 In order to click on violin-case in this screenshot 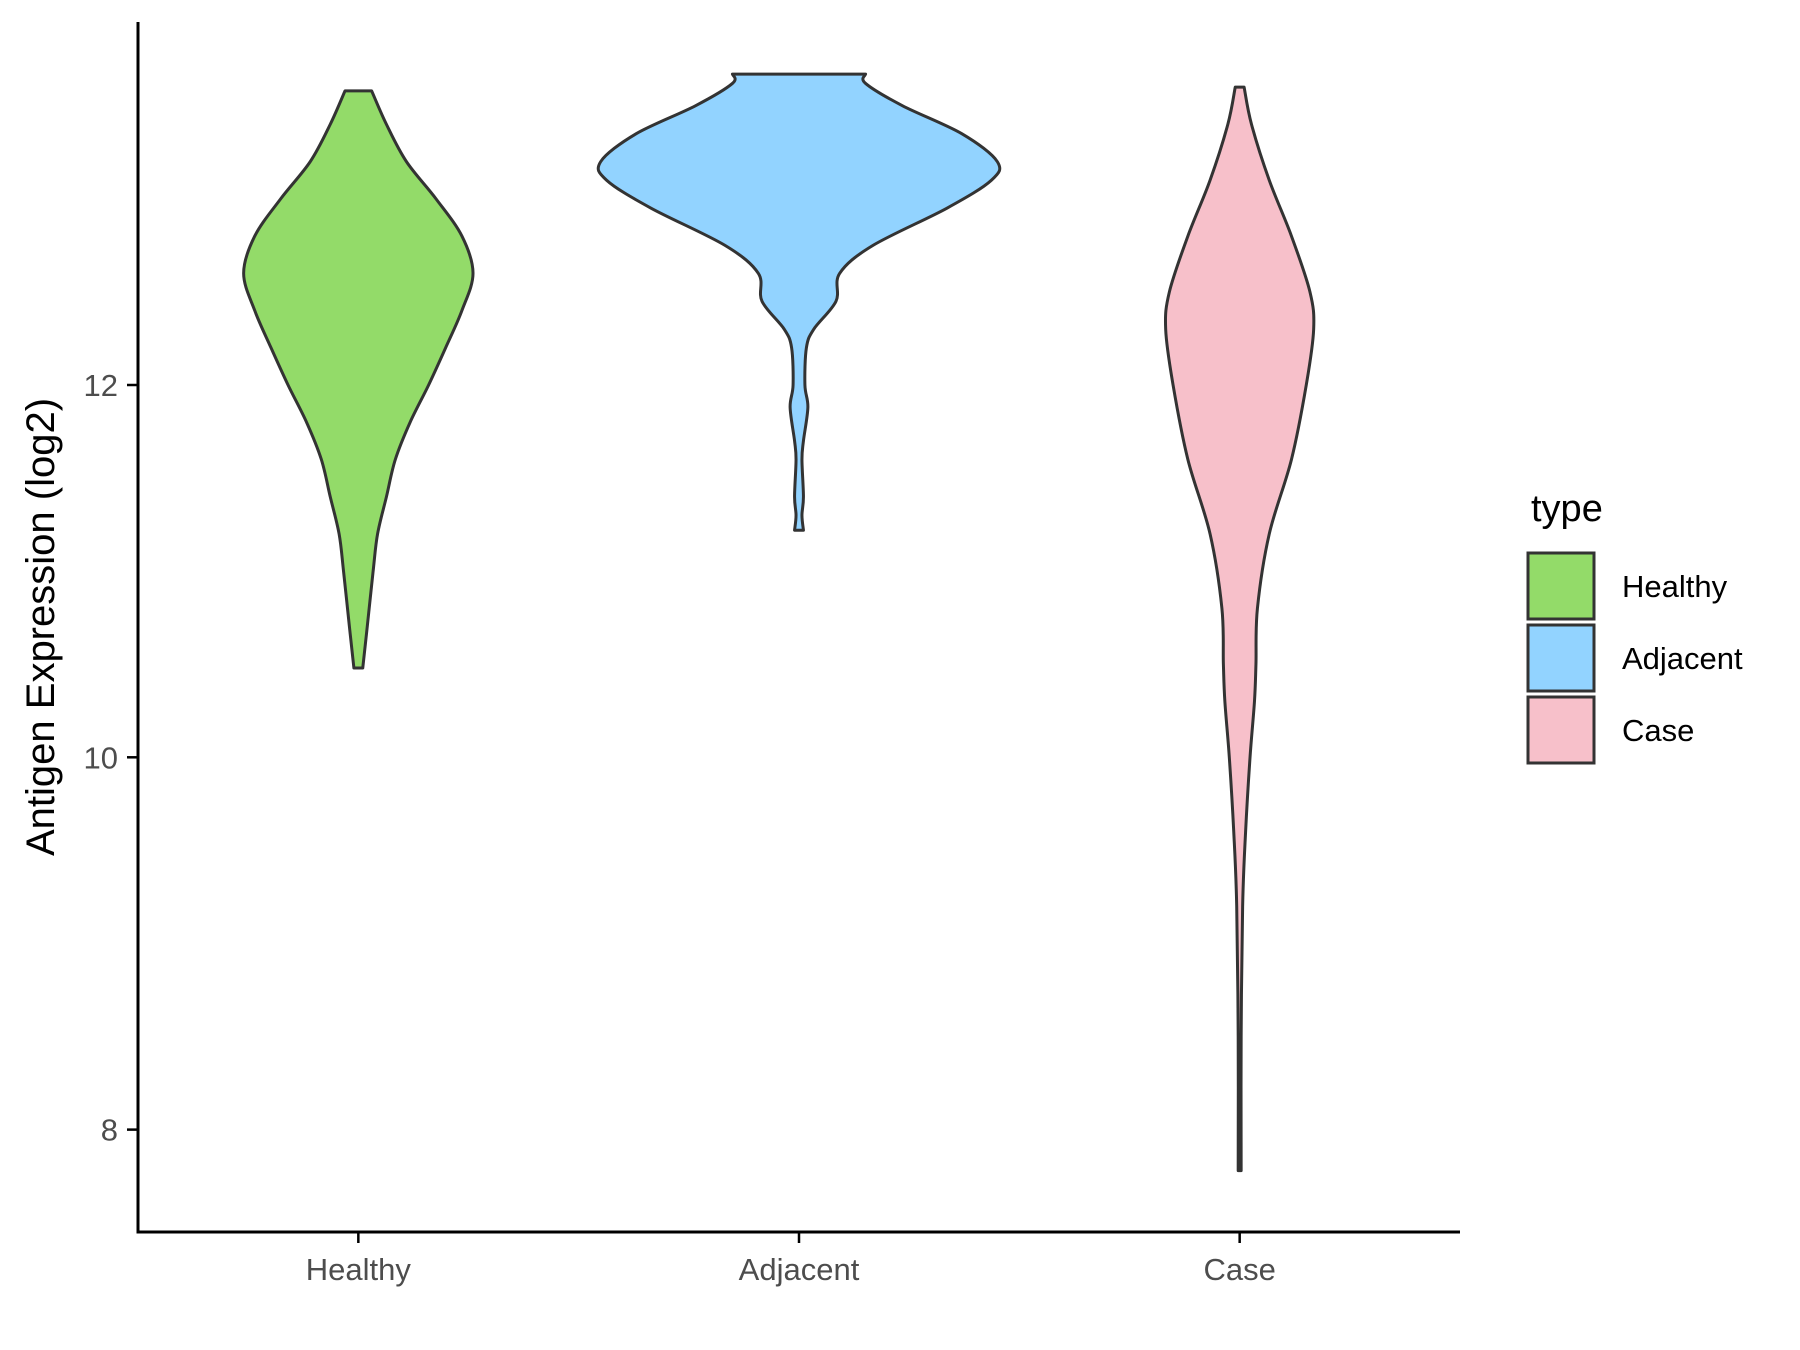, I will do `click(1239, 629)`.